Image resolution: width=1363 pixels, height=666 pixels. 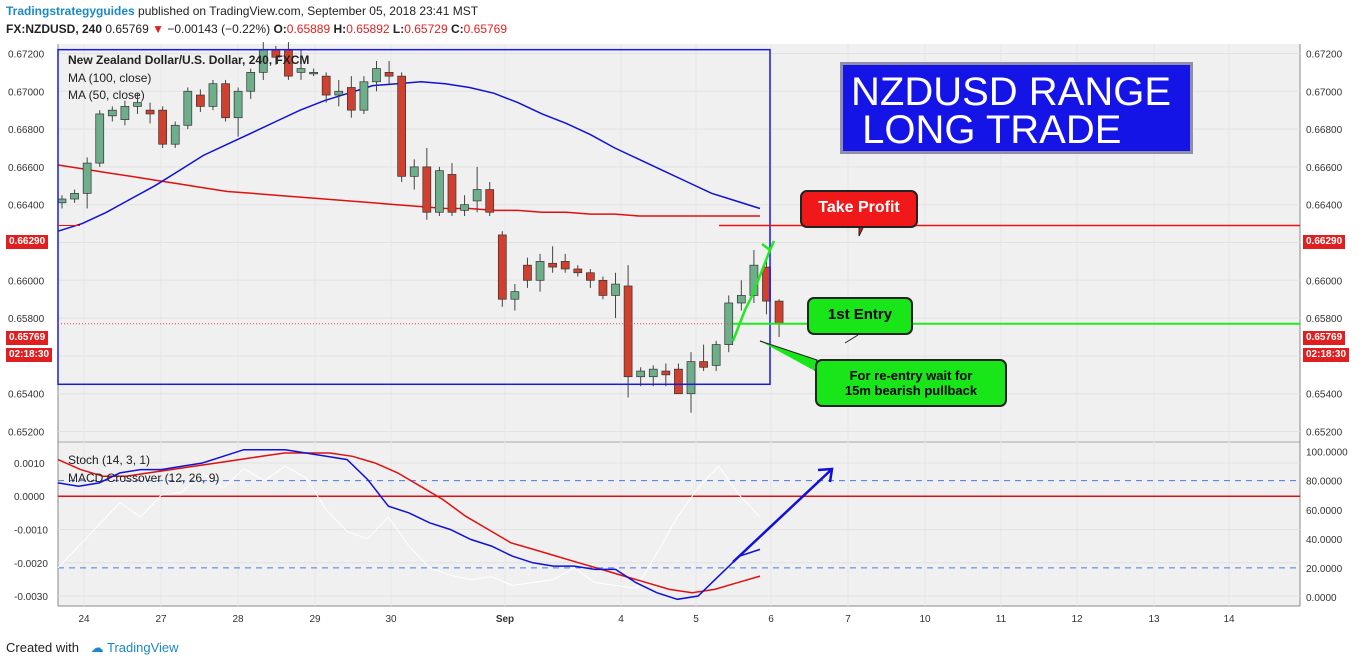 I want to click on down-arrow-icon: ▼, so click(x=158, y=29).